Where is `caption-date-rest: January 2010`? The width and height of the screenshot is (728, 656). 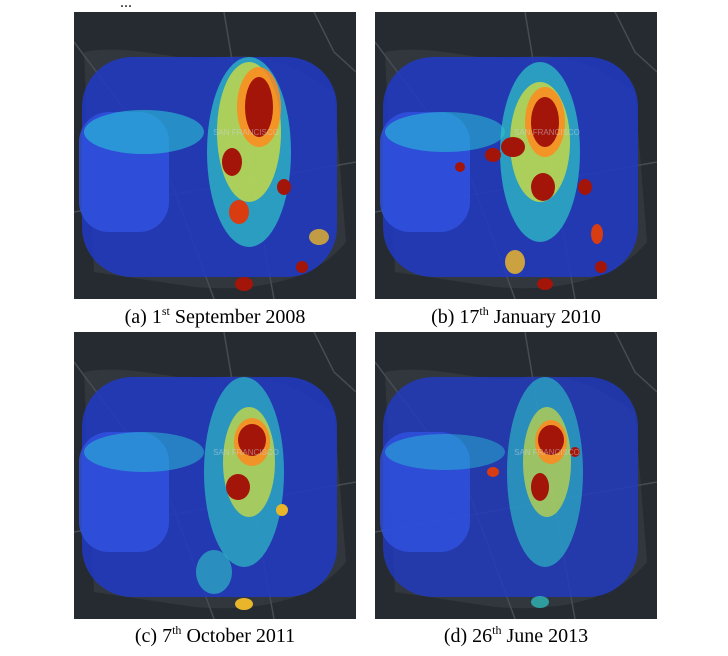
caption-date-rest: January 2010 is located at coordinates (547, 317).